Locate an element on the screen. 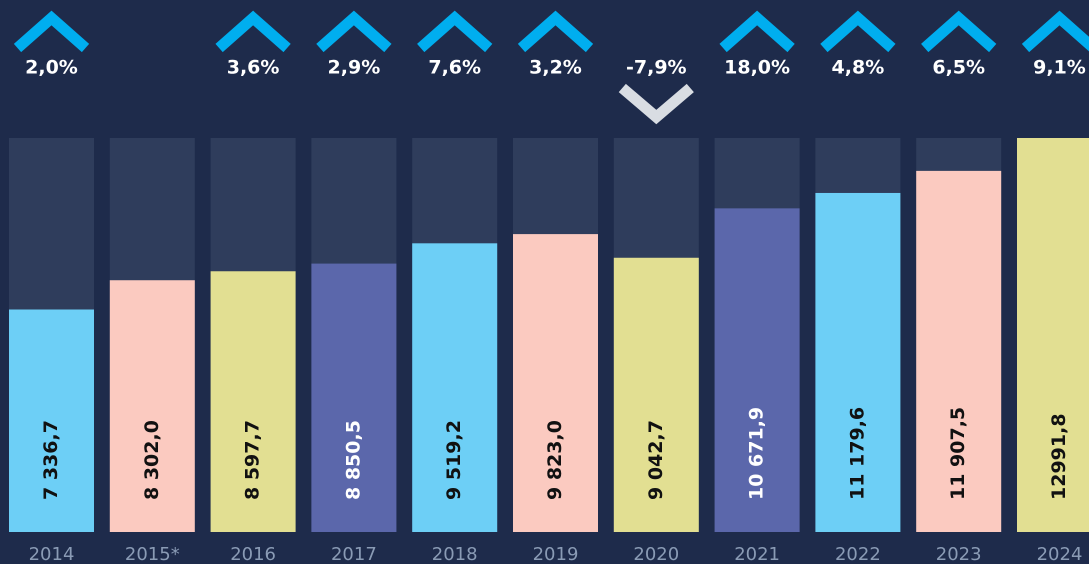 This screenshot has height=564, width=1089. change-label: -7,9% is located at coordinates (656, 68).